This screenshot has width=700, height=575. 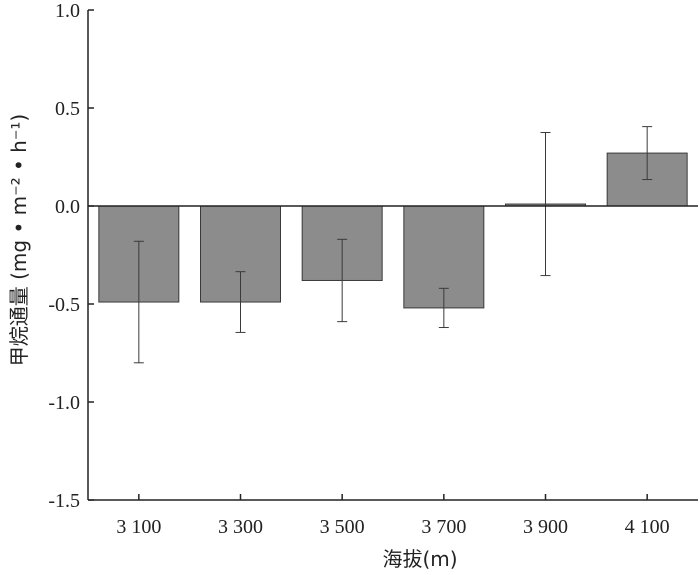 What do you see at coordinates (64, 305) in the screenshot?
I see `y-tick-label: -0.5` at bounding box center [64, 305].